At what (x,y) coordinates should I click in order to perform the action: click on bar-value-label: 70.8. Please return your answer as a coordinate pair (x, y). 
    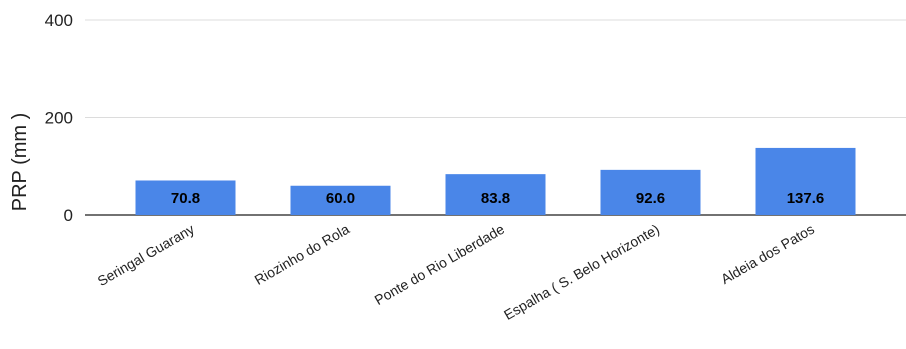
    Looking at the image, I should click on (185, 198).